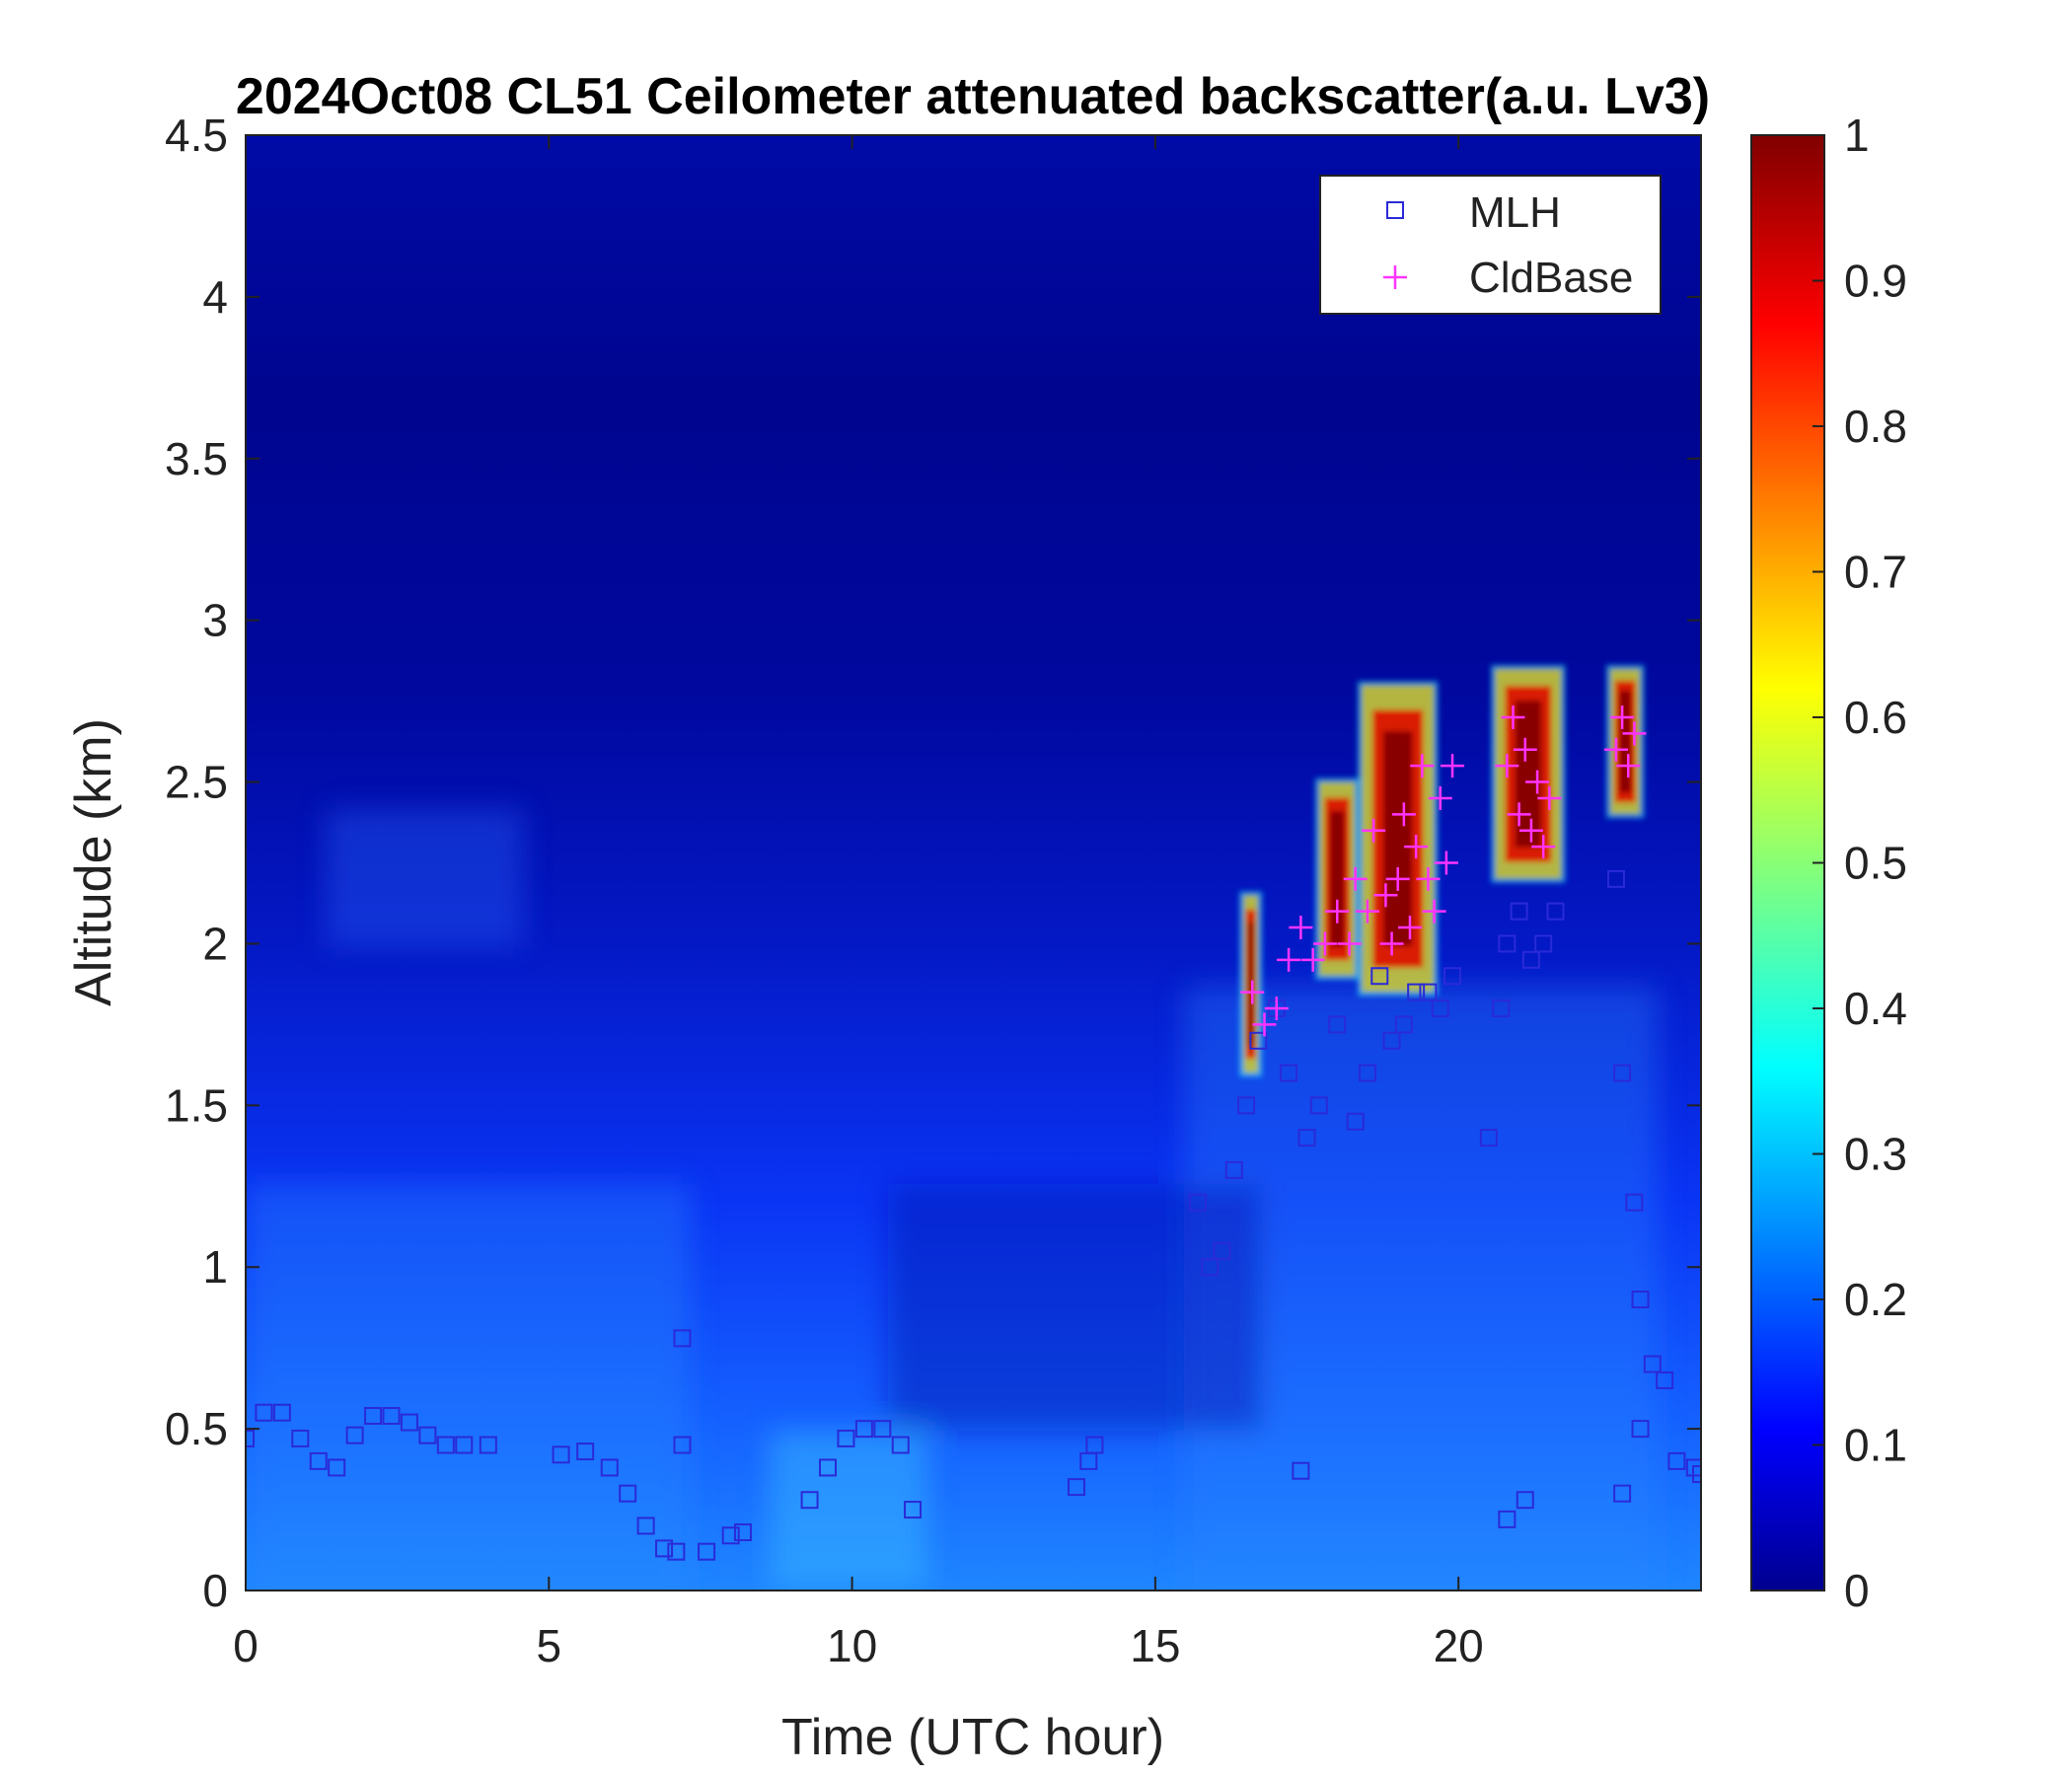 This screenshot has height=1776, width=2072. Describe the element at coordinates (215, 621) in the screenshot. I see `y-tick-label: 3` at that location.